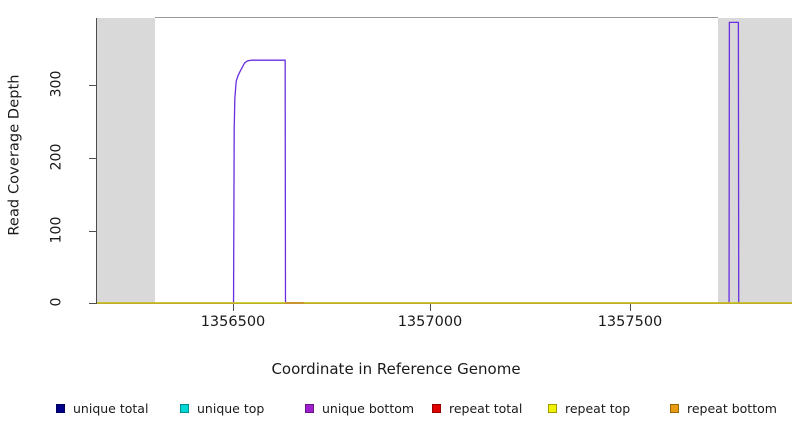 The image size is (792, 432). Describe the element at coordinates (96, 161) in the screenshot. I see `y-axis-line` at that location.